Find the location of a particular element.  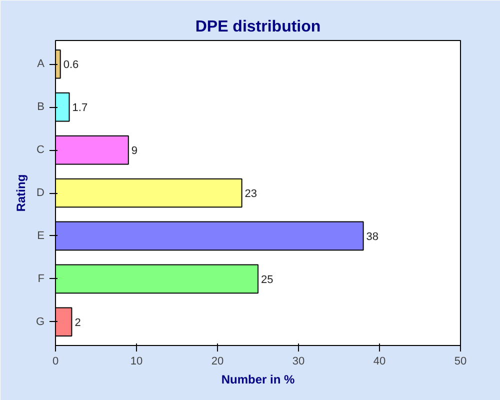

y-tick-label: C is located at coordinates (40, 150).